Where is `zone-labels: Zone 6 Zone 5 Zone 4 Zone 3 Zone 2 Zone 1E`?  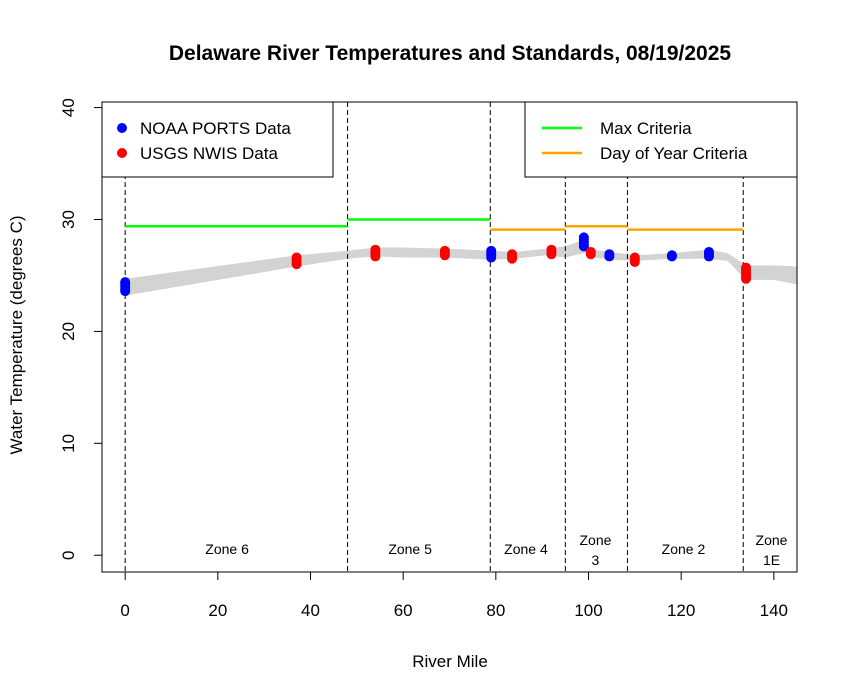
zone-labels: Zone 6 Zone 5 Zone 4 Zone 3 Zone 2 Zone 1E is located at coordinates (496, 550).